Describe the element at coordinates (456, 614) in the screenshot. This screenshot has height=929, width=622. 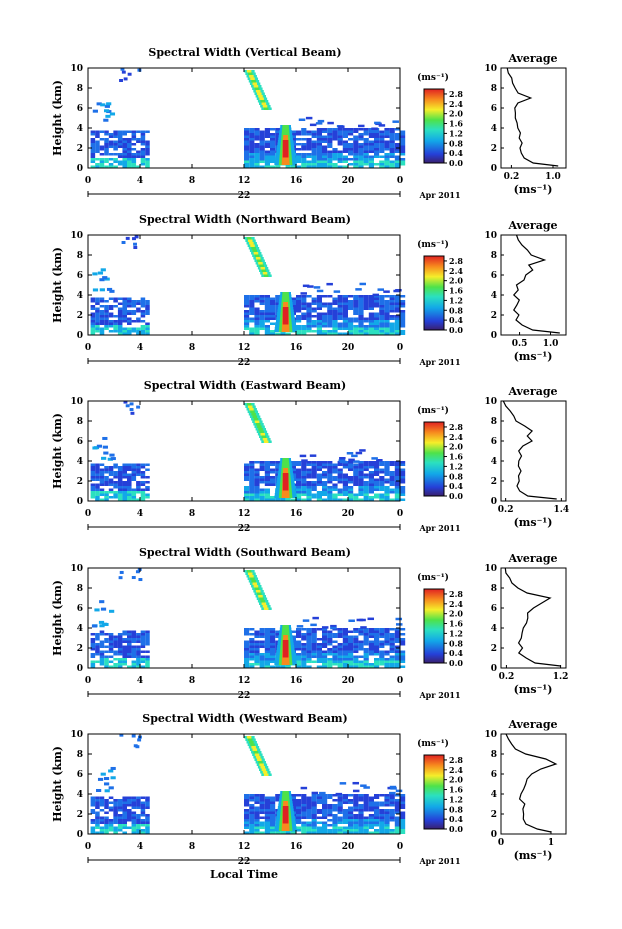
I see `colorbar-tick-label: 2.0` at that location.